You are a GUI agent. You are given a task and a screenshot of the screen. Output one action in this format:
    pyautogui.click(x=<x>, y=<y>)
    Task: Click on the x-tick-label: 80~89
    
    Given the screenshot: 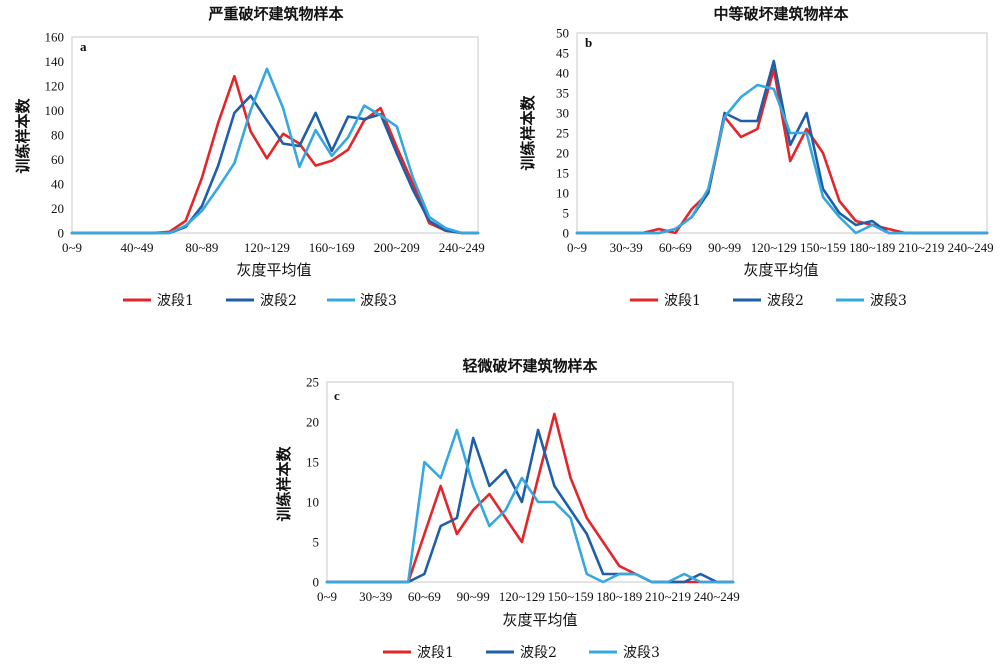 What is the action you would take?
    pyautogui.click(x=201, y=247)
    